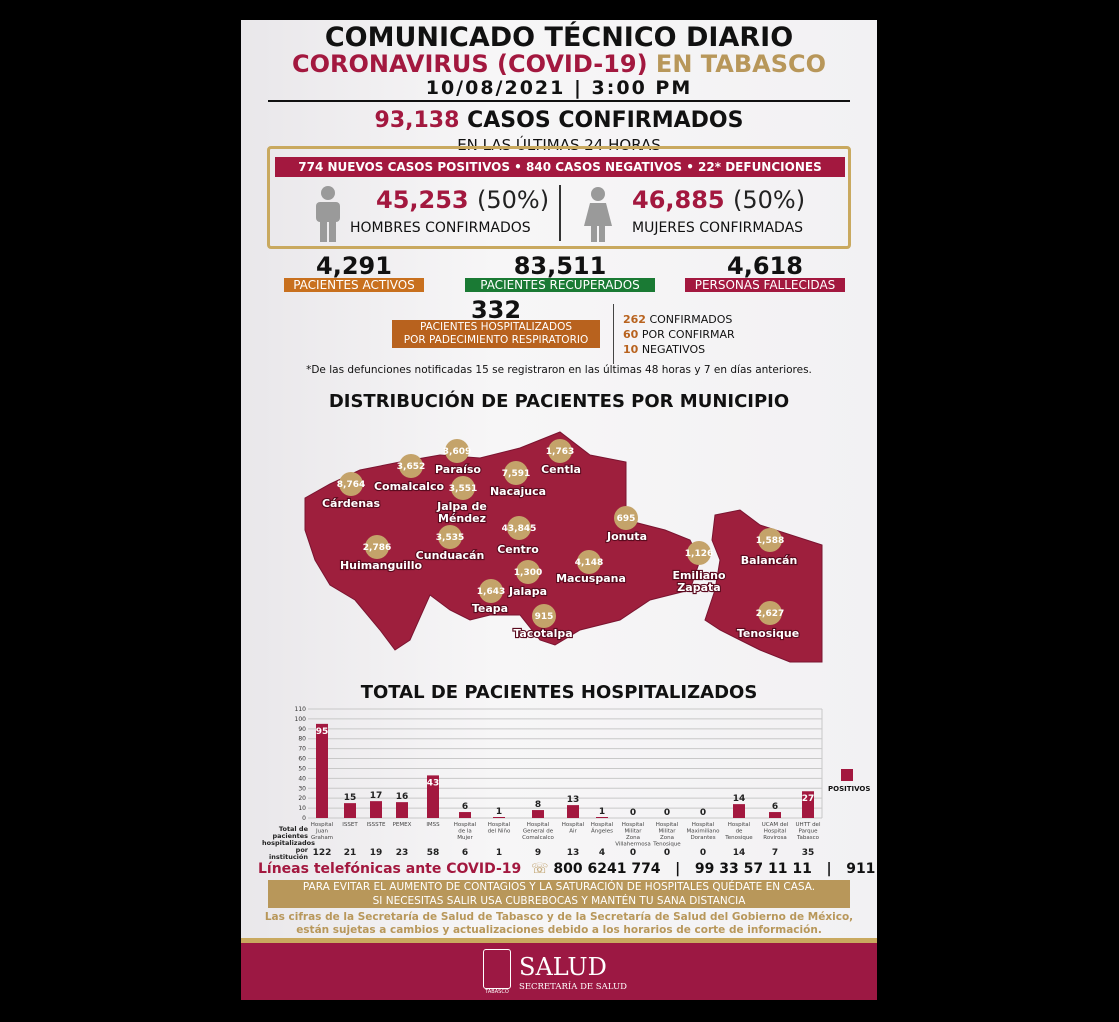 The width and height of the screenshot is (1119, 1022). Describe the element at coordinates (499, 853) in the screenshot. I see `total-per-institution: 1` at that location.